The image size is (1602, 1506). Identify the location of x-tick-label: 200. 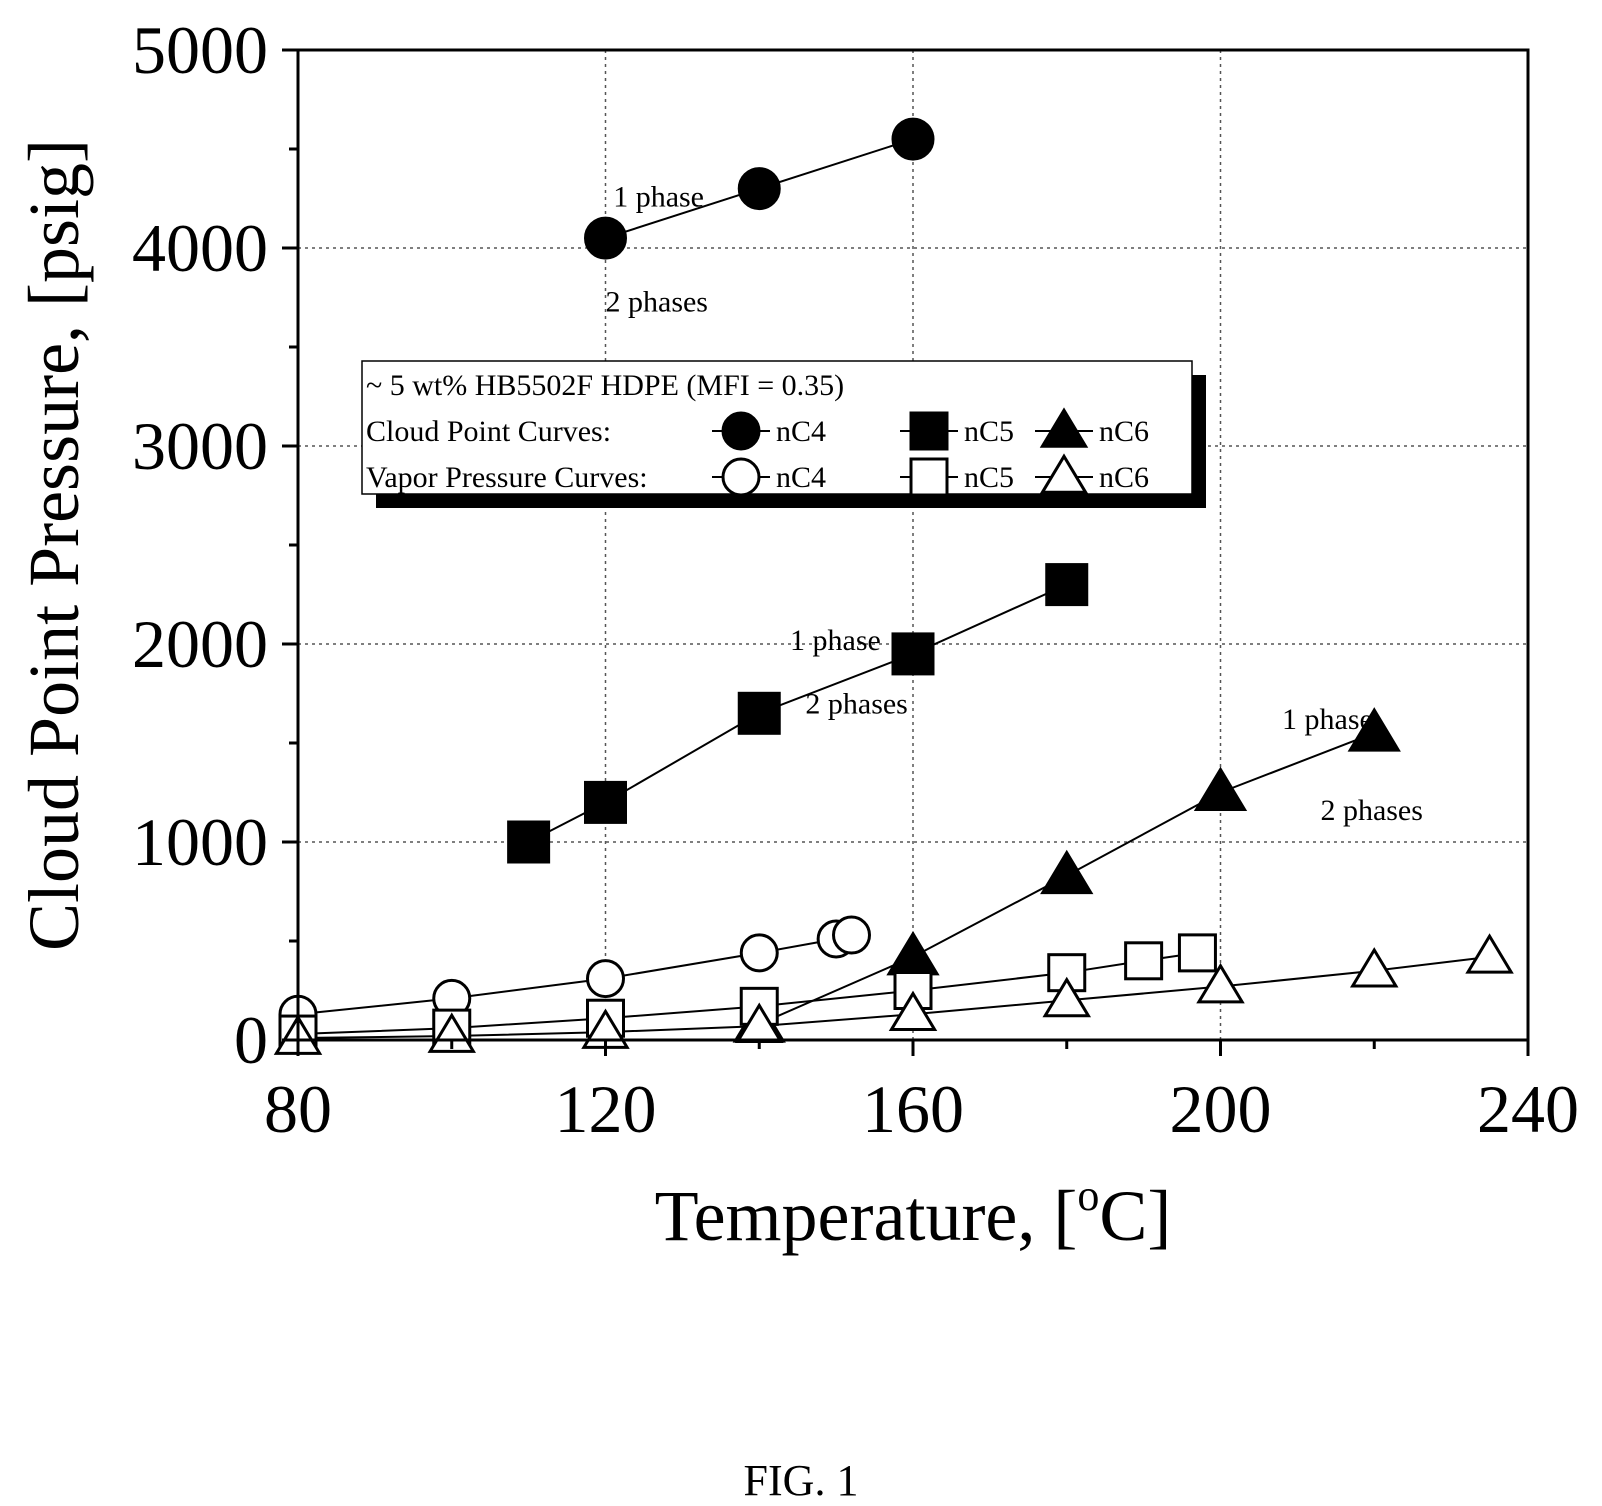
(1221, 1109).